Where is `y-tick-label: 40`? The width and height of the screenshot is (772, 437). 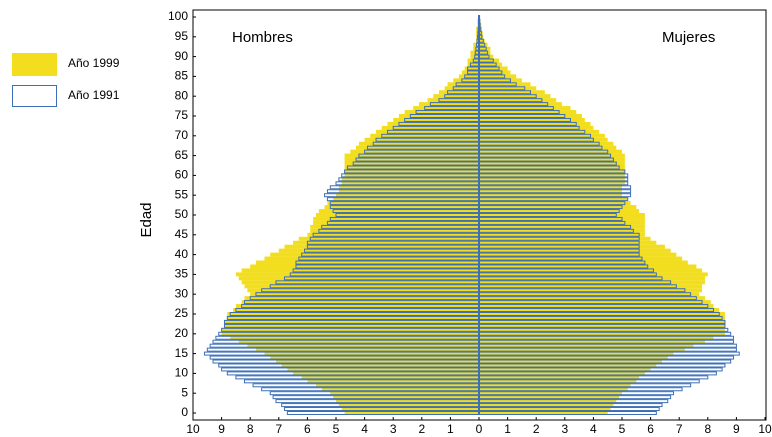
y-tick-label: 40 is located at coordinates (182, 254).